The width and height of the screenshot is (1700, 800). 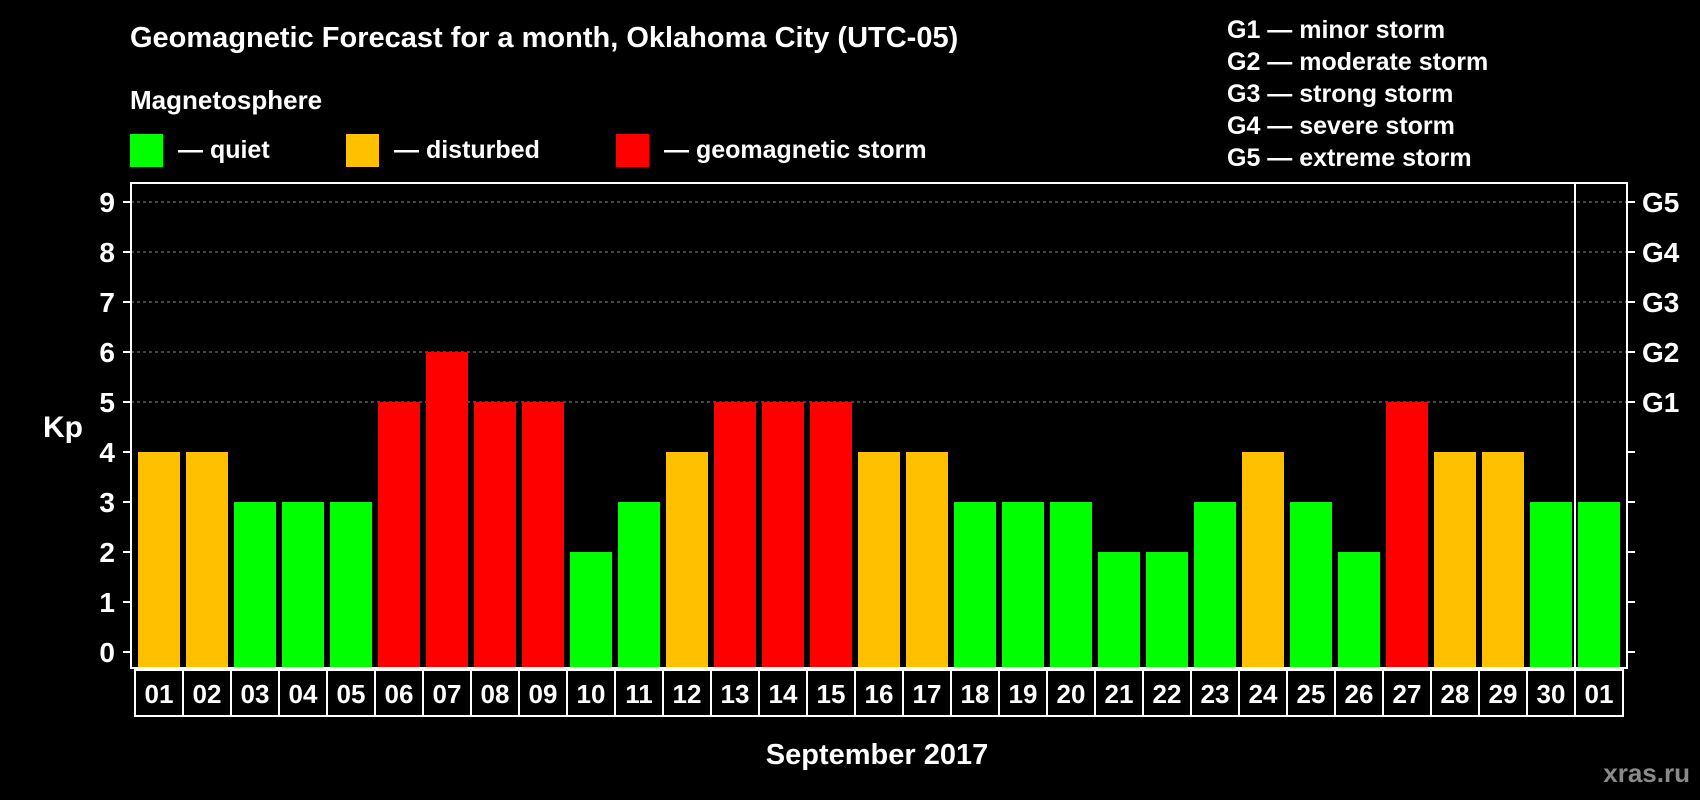 I want to click on x-tick-label: 12, so click(x=687, y=694).